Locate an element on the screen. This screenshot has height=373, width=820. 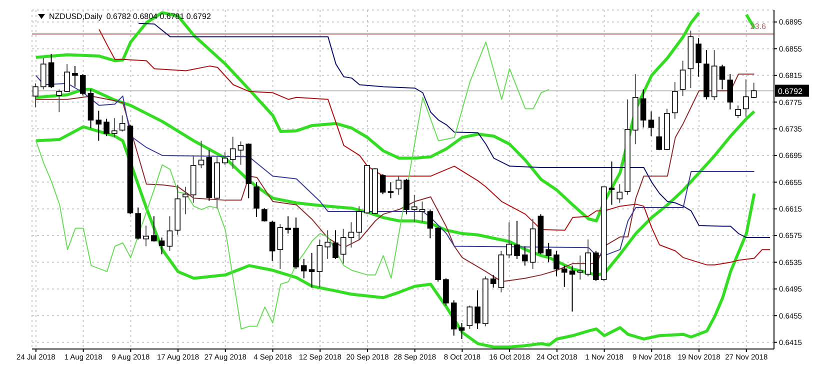
annotation: 23.6 is located at coordinates (758, 27).